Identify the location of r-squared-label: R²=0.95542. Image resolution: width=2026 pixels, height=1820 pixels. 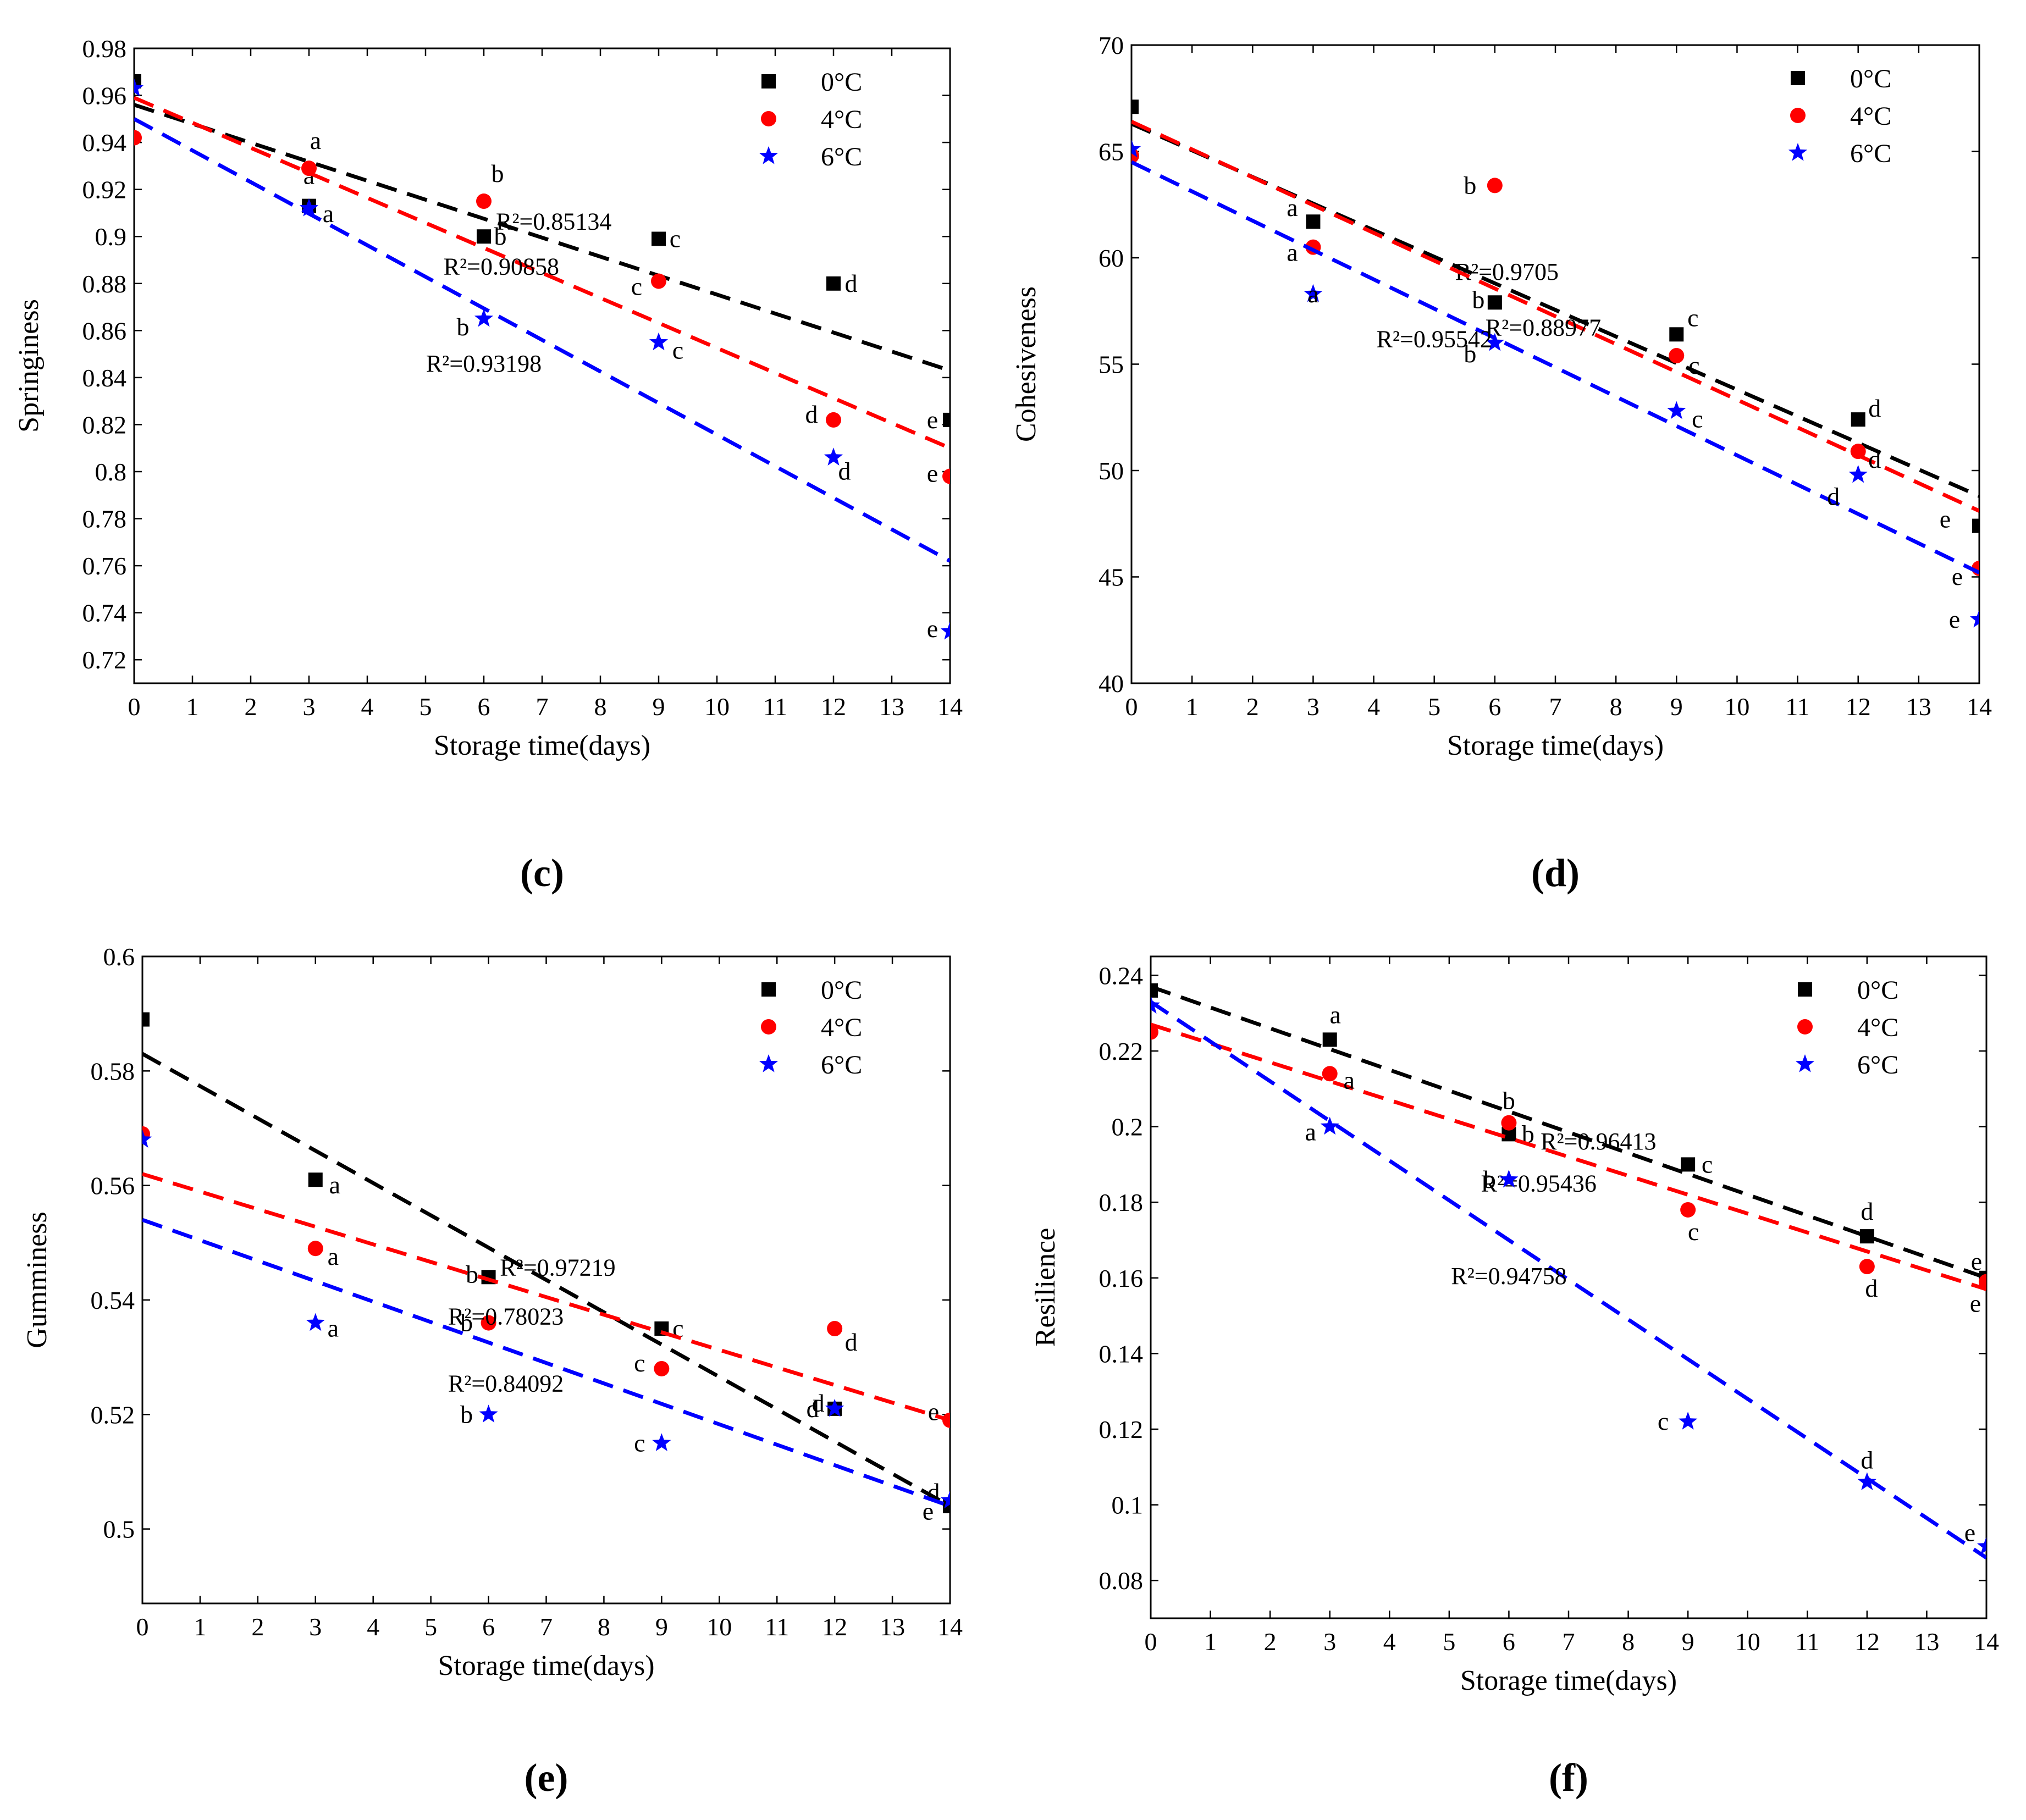
(1434, 339).